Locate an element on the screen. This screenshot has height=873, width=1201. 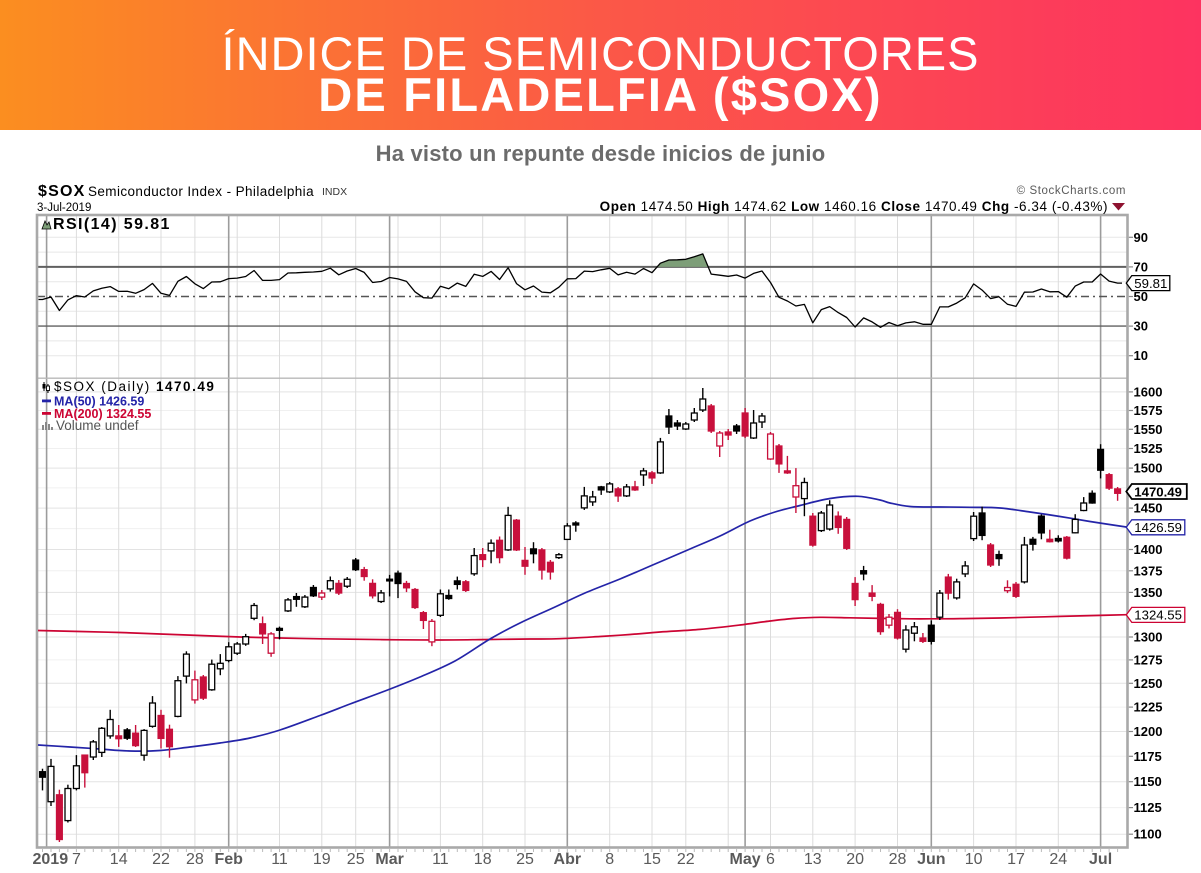
svg-text: Jun is located at coordinates (931, 859).